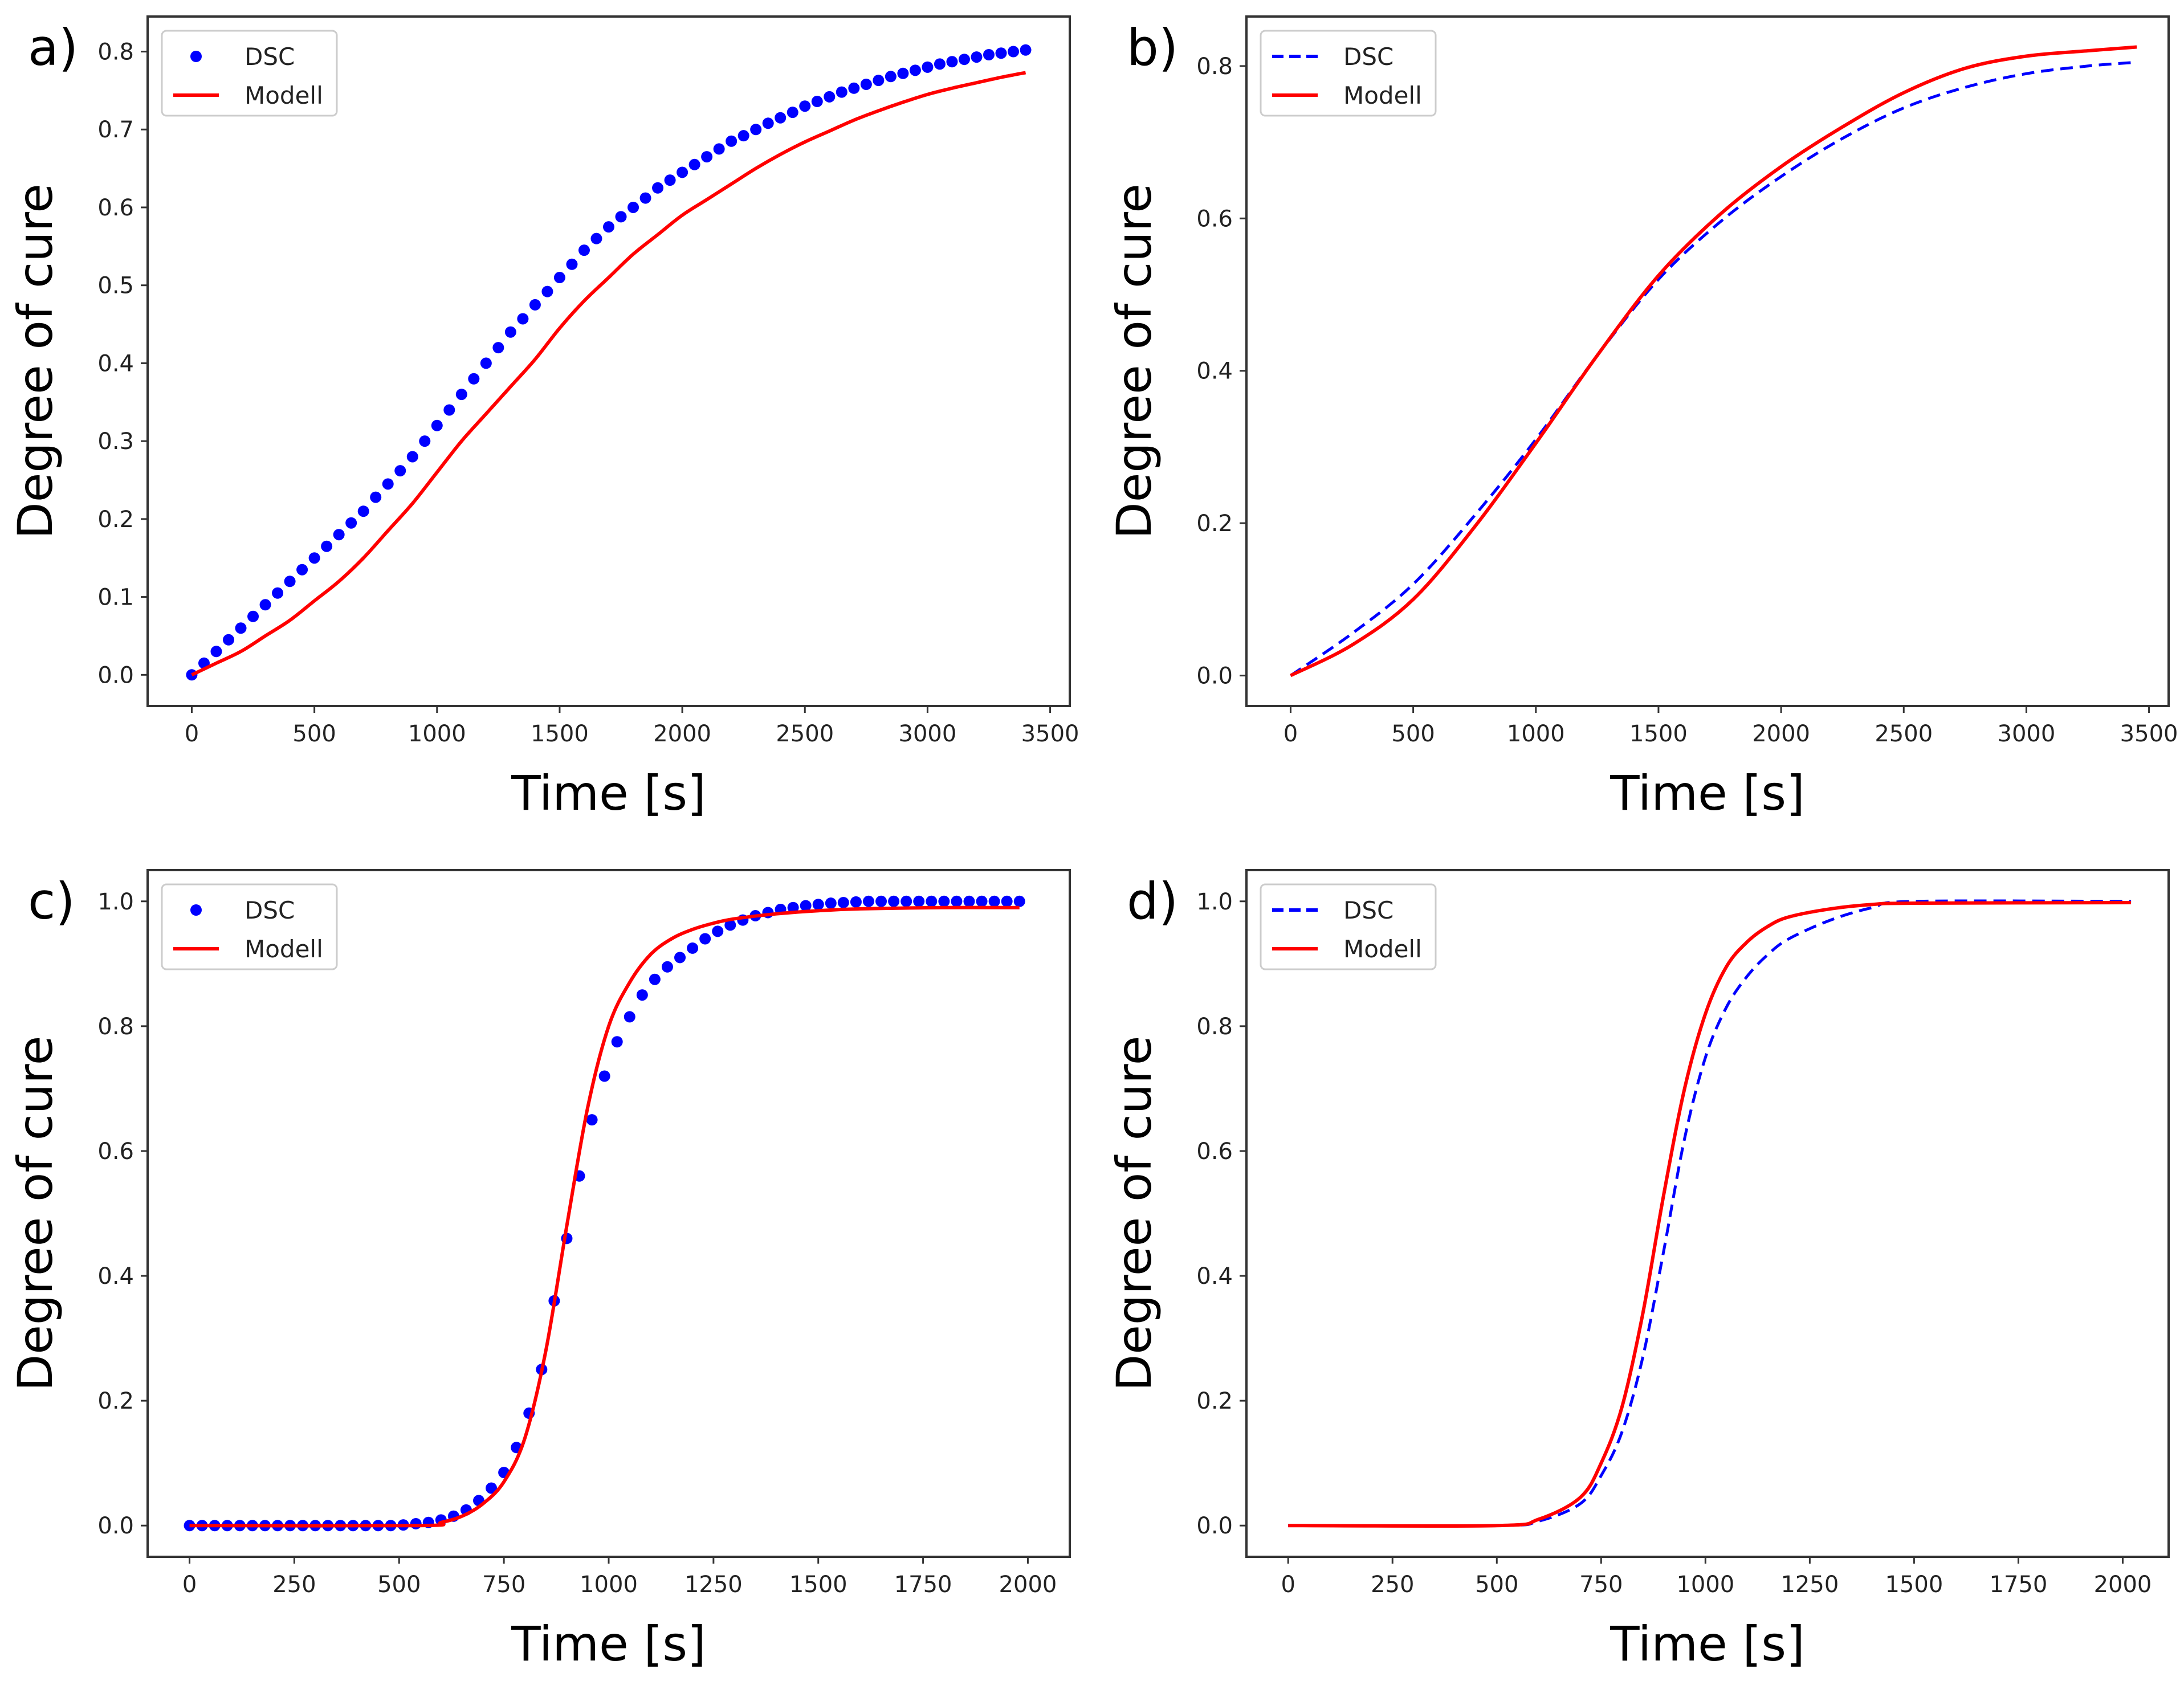 This screenshot has height=1681, width=2184. I want to click on x-tick-label: 1250, so click(713, 1585).